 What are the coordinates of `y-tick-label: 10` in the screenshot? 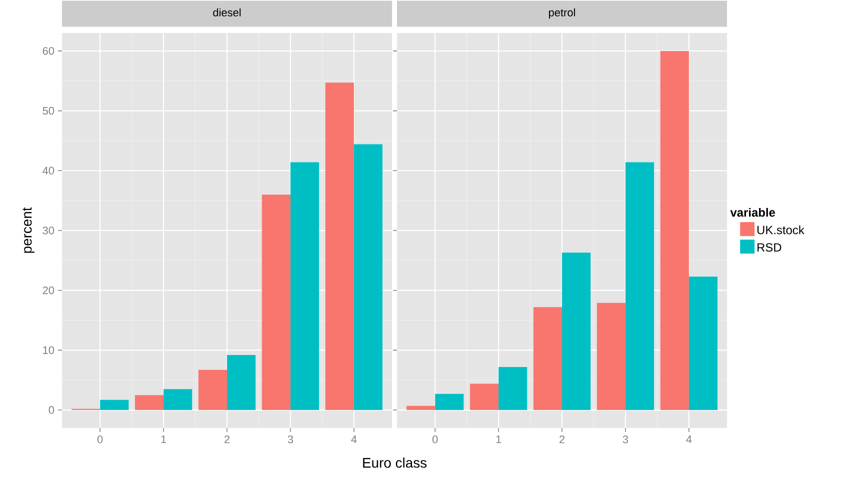 It's located at (48, 350).